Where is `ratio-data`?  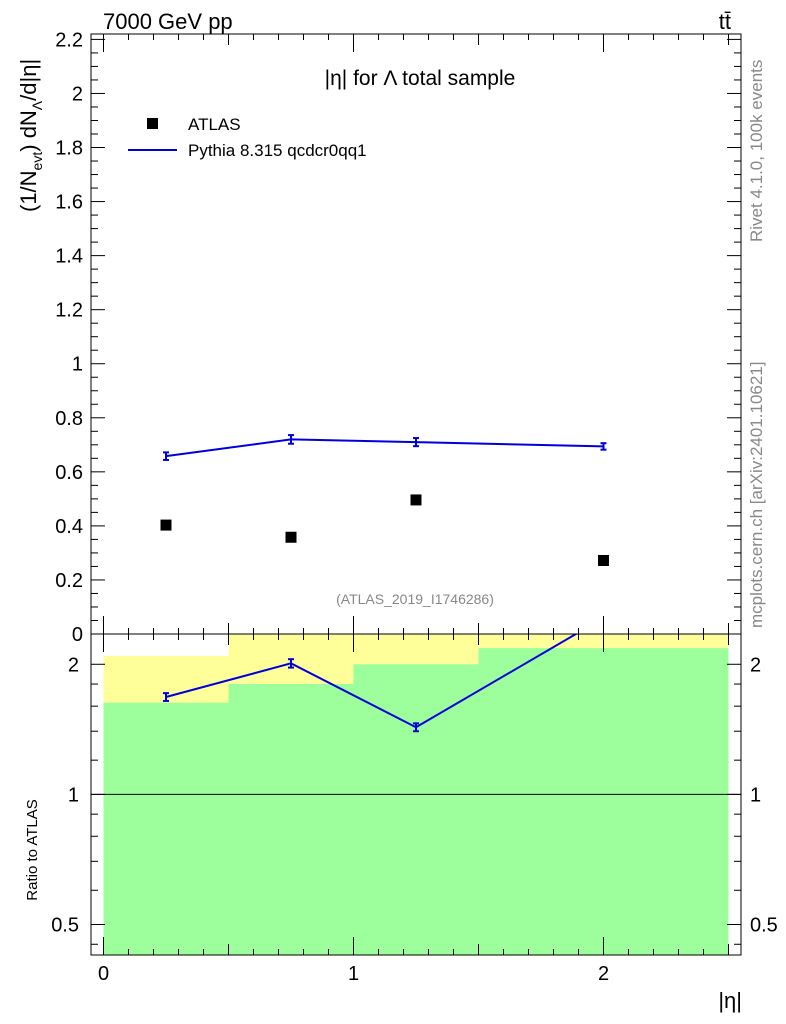 ratio-data is located at coordinates (370, 683).